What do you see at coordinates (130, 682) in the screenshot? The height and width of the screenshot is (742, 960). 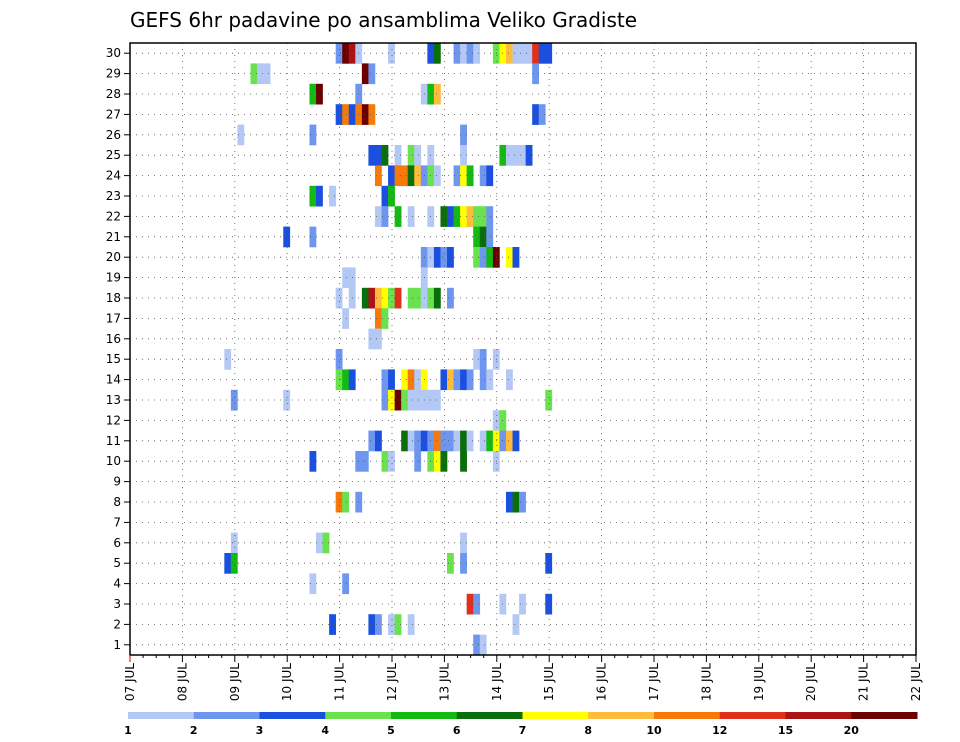 I see `x-tick-label: 07 JUL` at bounding box center [130, 682].